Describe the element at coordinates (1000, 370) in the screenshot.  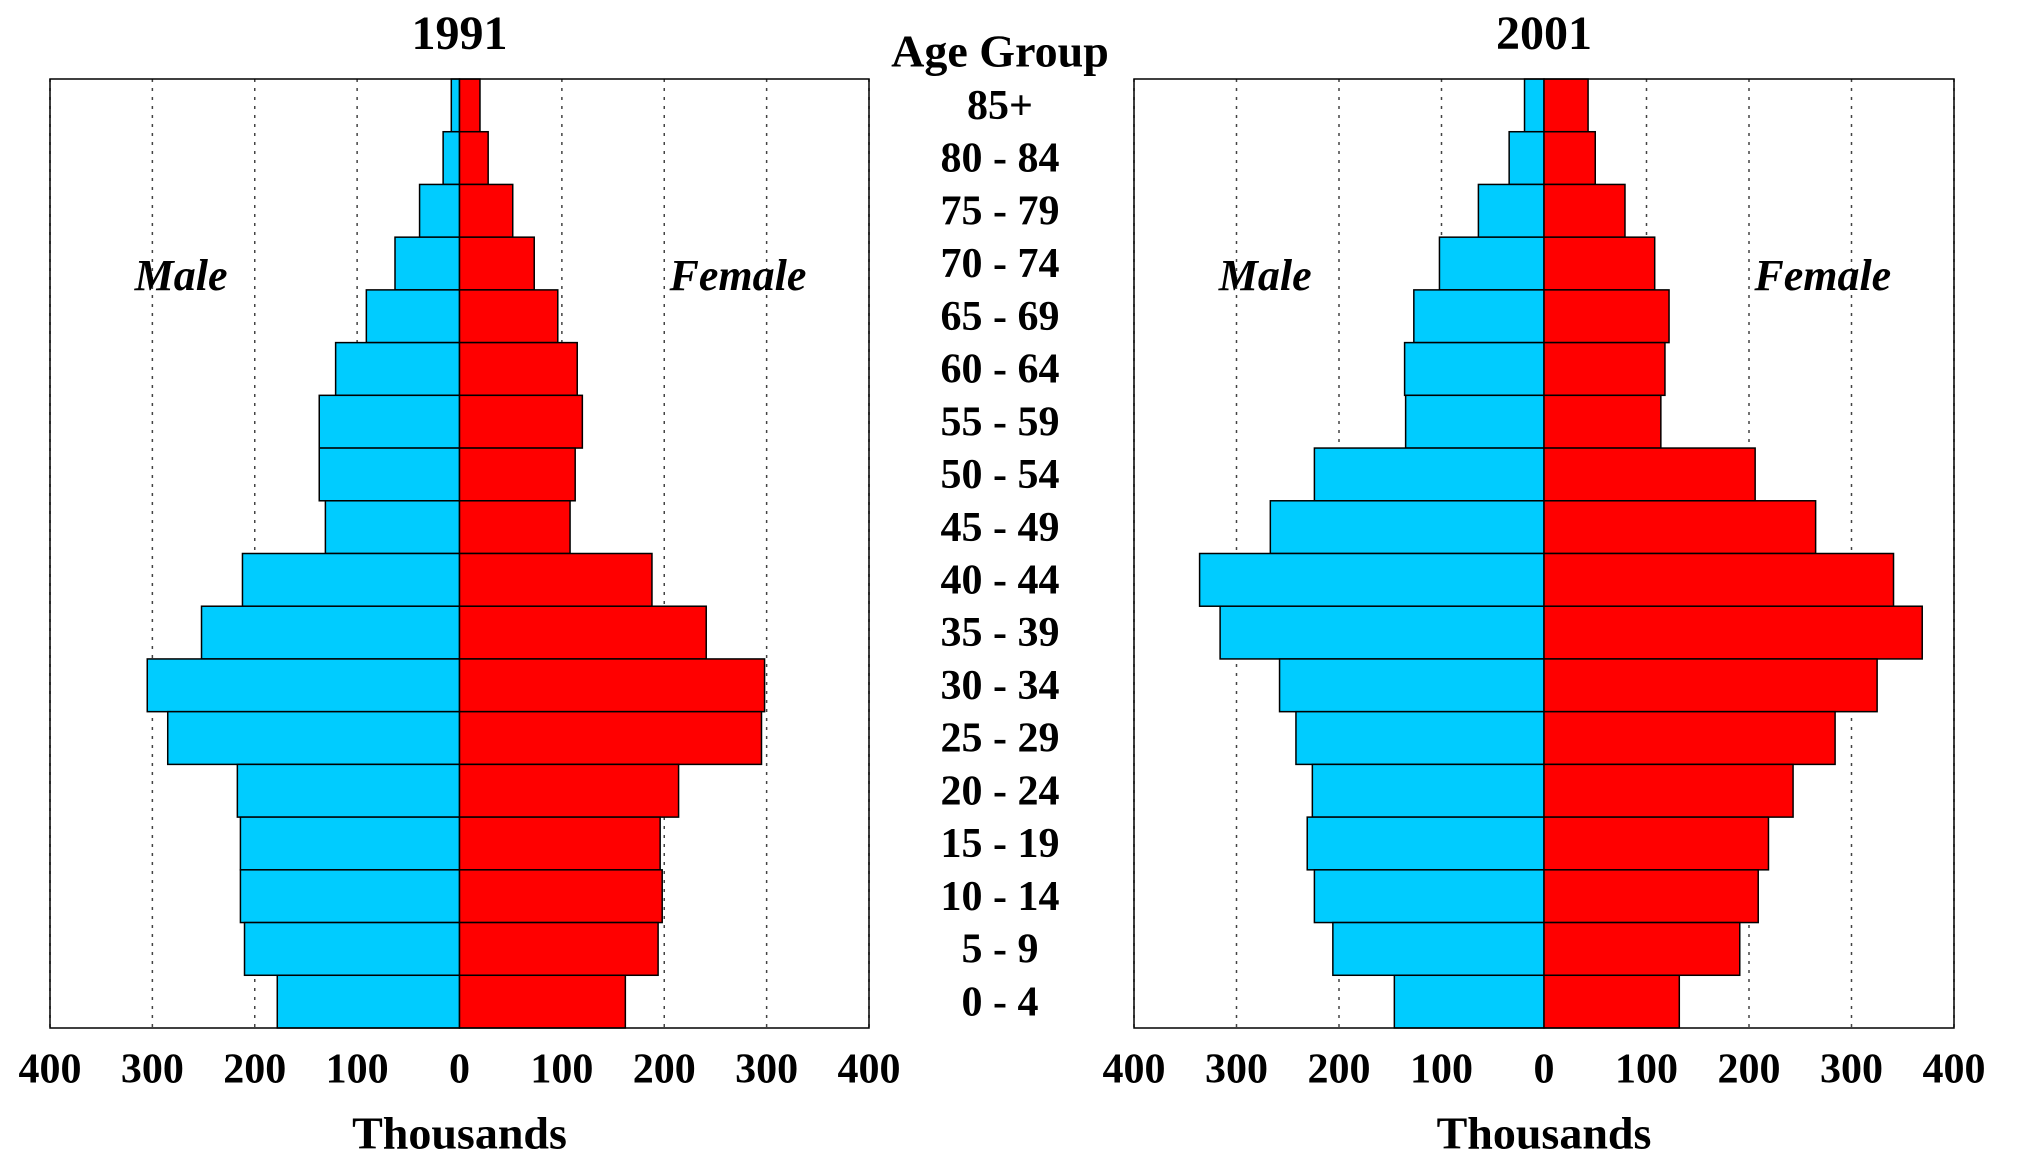
I see `age-group-label: 60 - 64` at that location.